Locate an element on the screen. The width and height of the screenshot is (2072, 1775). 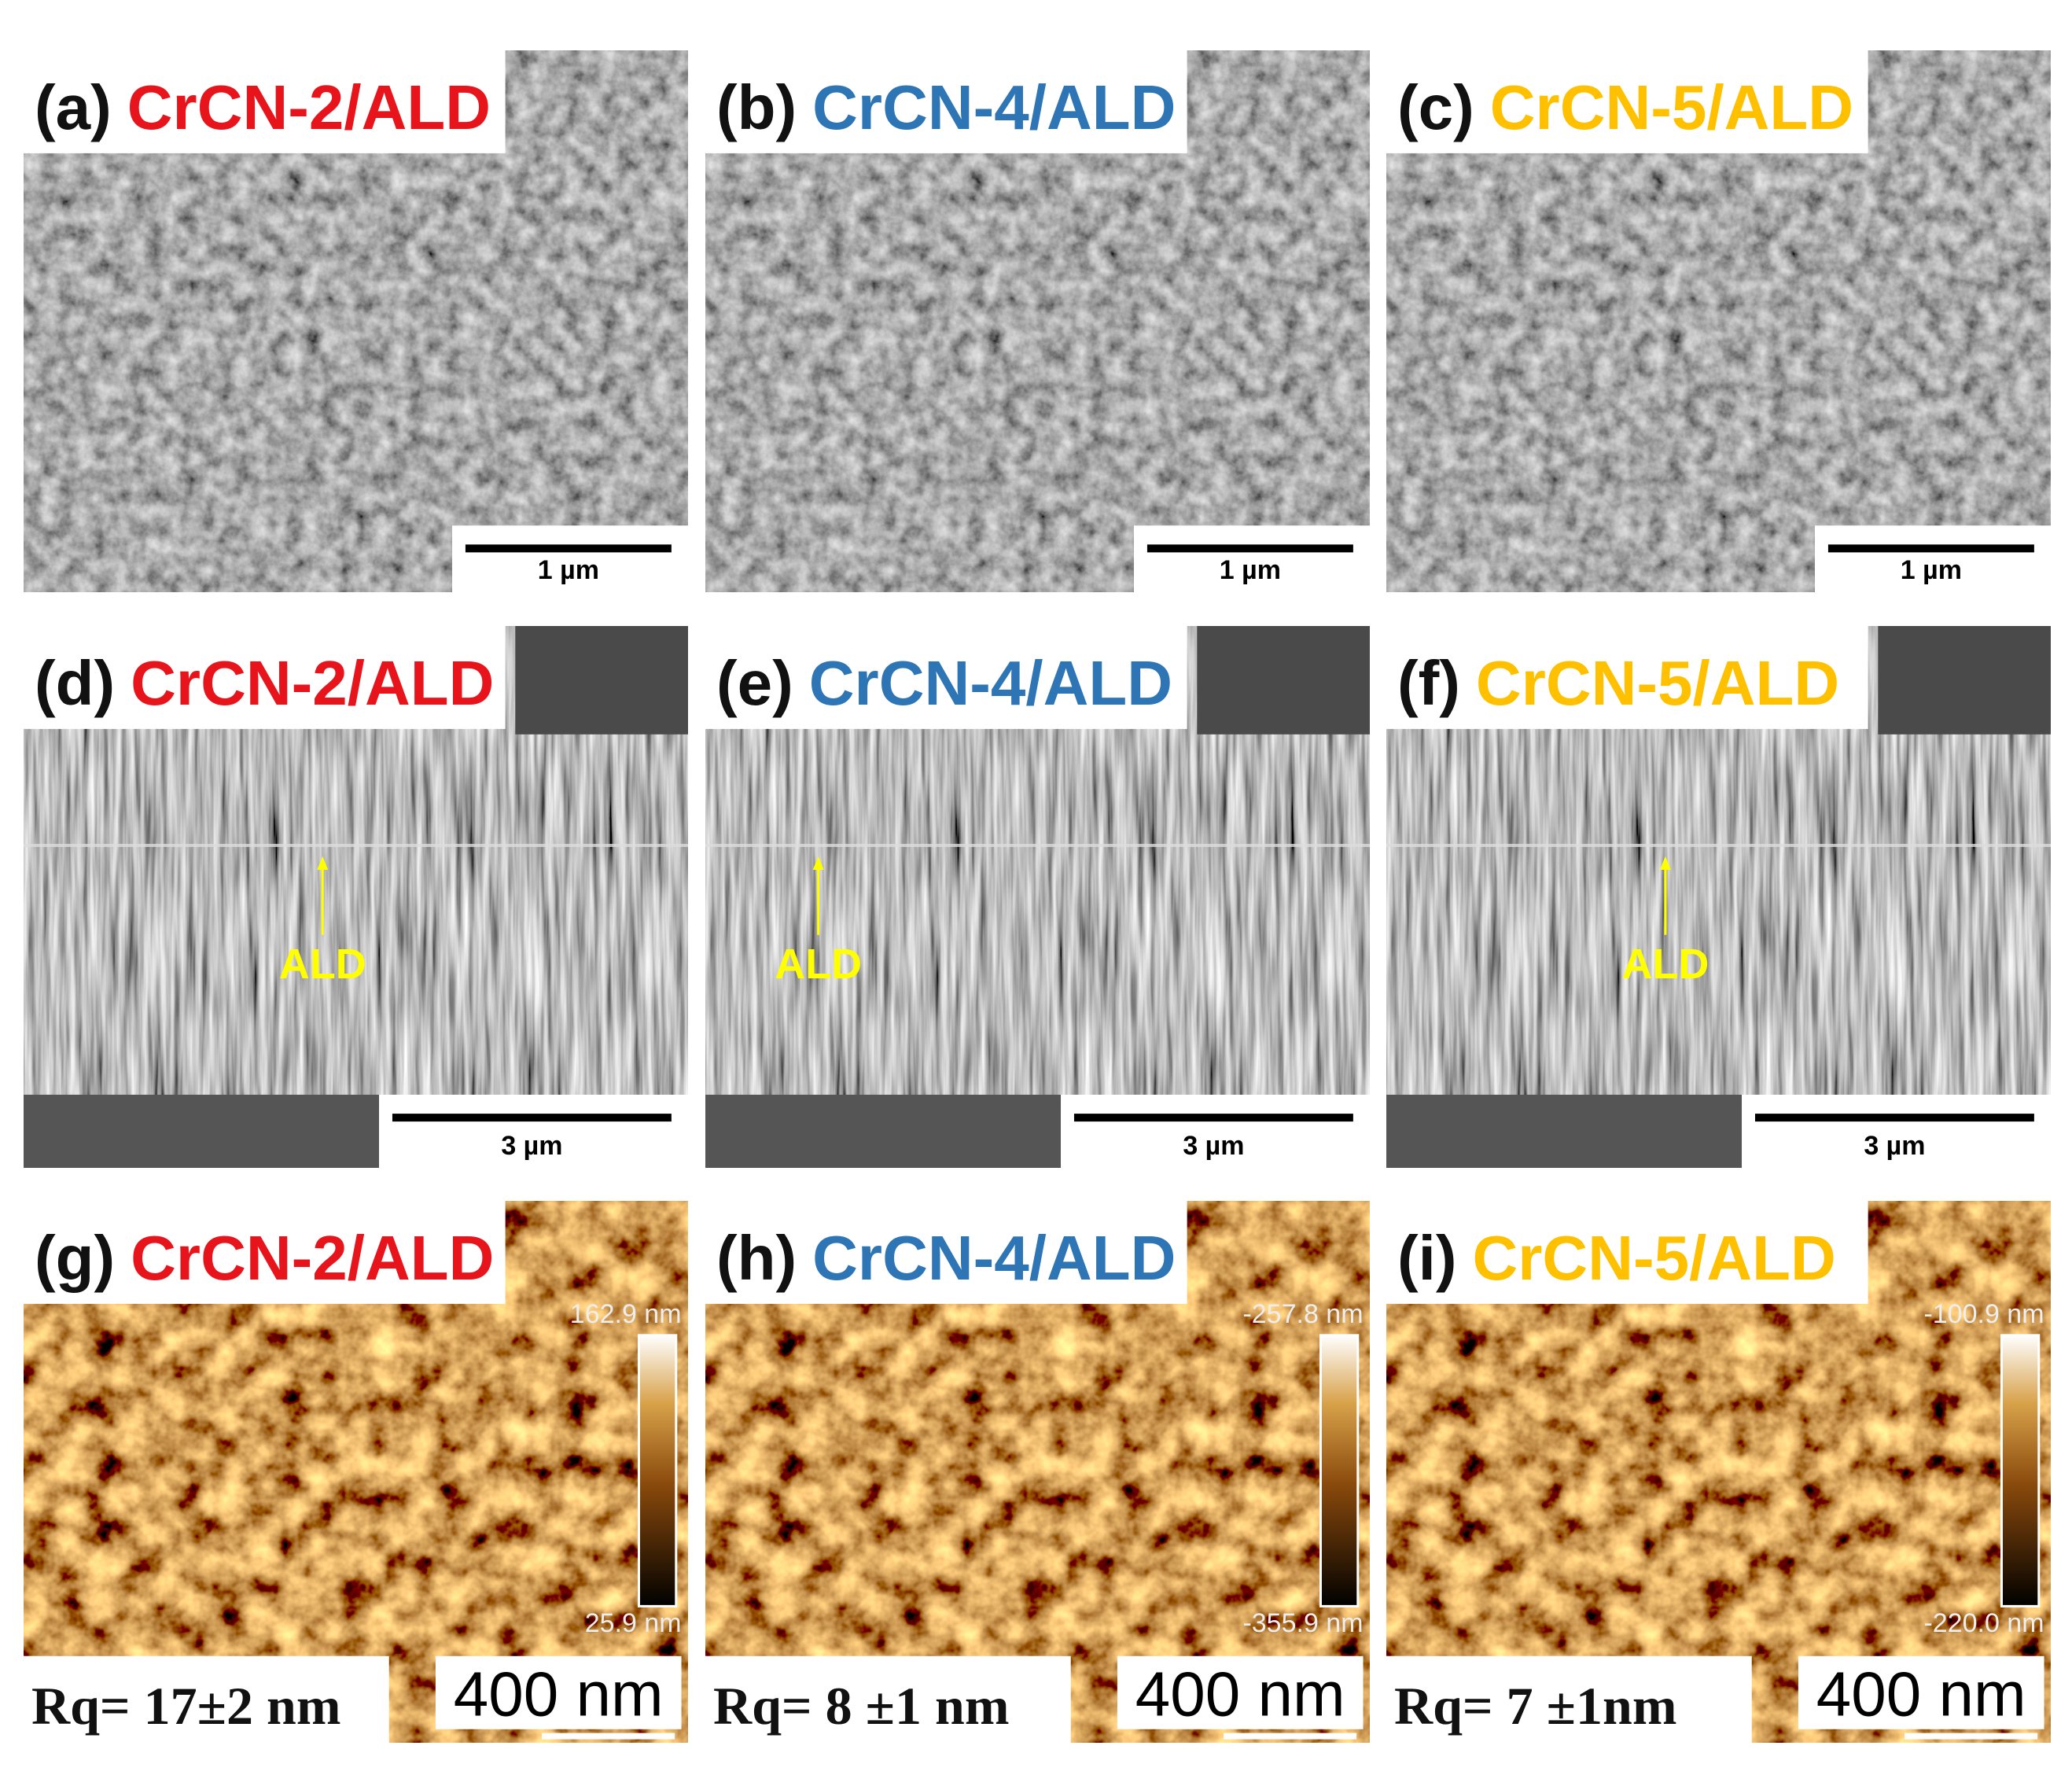
panel-letter: (g) is located at coordinates (75, 1258).